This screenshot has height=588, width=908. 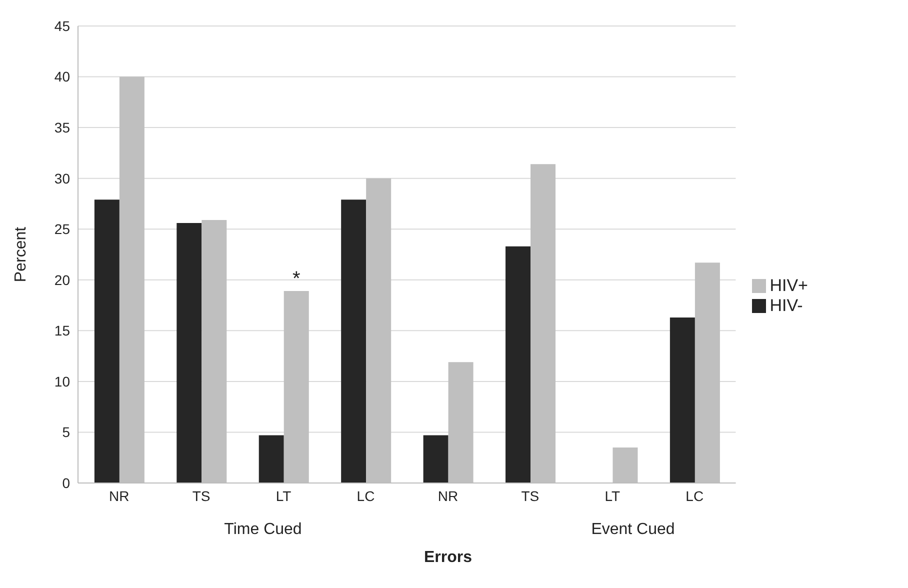 What do you see at coordinates (62, 76) in the screenshot?
I see `y-tick-label: 40` at bounding box center [62, 76].